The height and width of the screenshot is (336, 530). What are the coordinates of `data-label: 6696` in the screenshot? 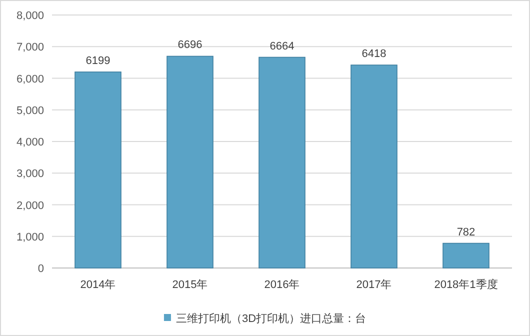 It's located at (190, 45).